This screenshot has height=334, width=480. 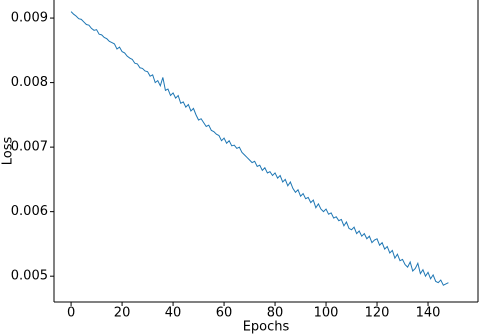 What do you see at coordinates (29, 82) in the screenshot?
I see `y-tick-label: 0.008` at bounding box center [29, 82].